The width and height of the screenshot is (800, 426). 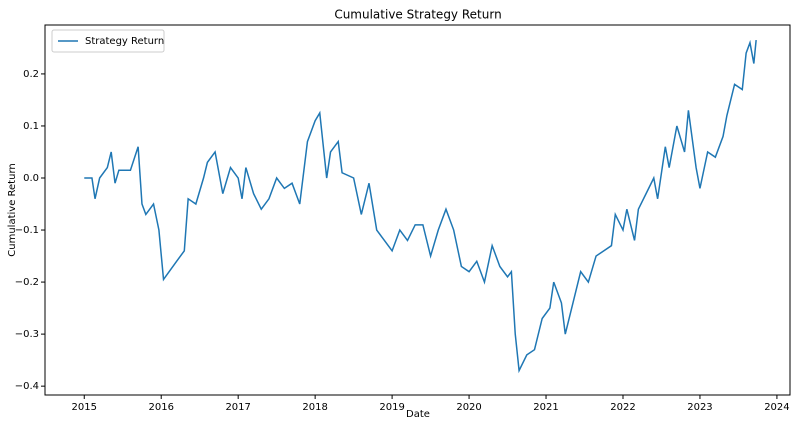 What do you see at coordinates (622, 407) in the screenshot?
I see `x-tick-label: 2022` at bounding box center [622, 407].